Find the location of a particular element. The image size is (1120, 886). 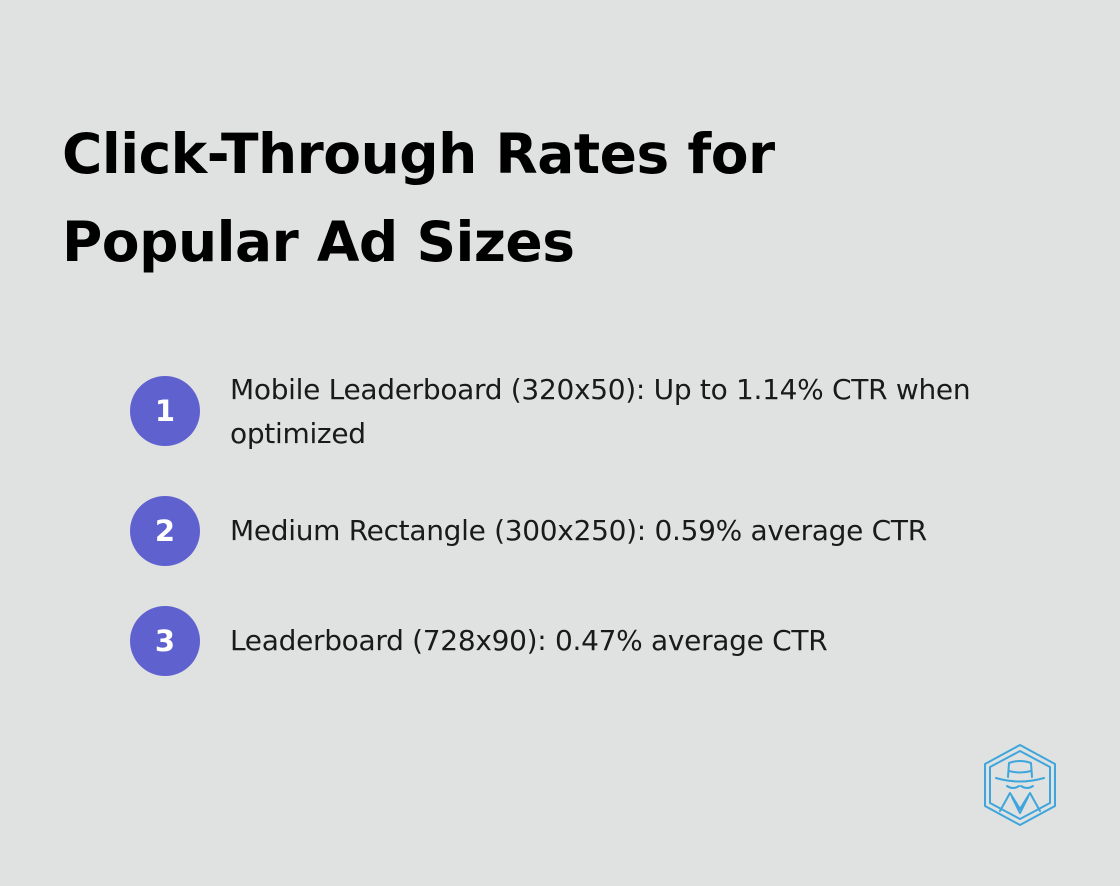

number-badge-2: 2 is located at coordinates (165, 531).